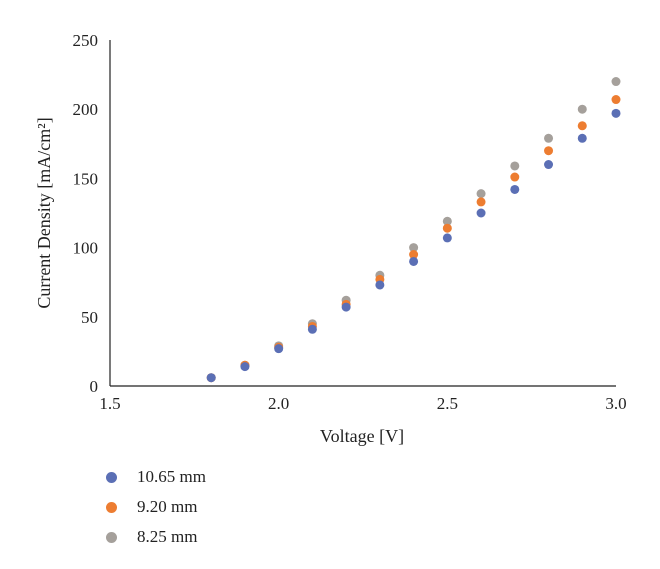  I want to click on y-tick-label: 100, so click(86, 248).